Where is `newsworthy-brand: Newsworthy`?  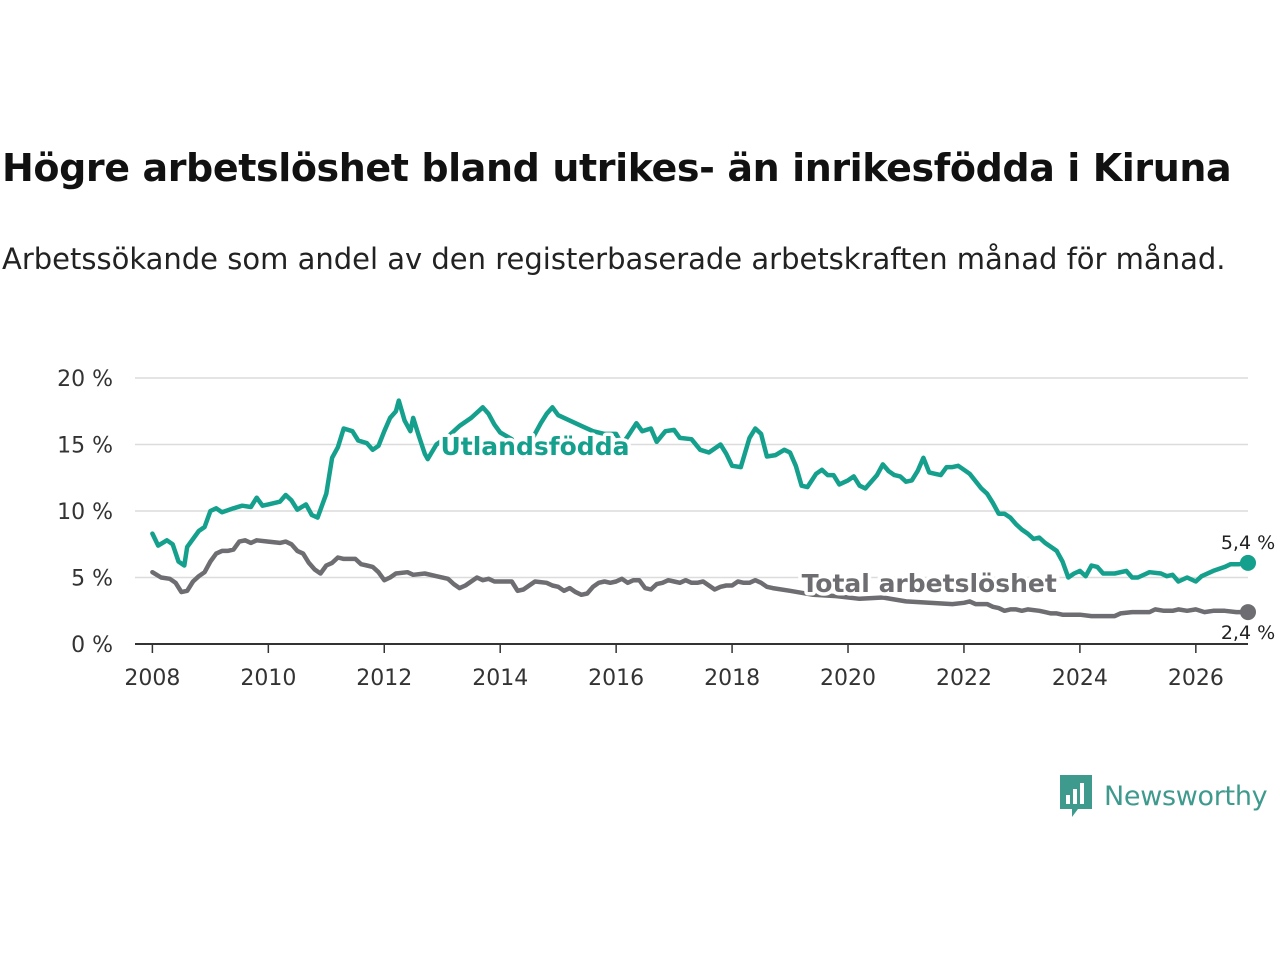 newsworthy-brand: Newsworthy is located at coordinates (1163, 796).